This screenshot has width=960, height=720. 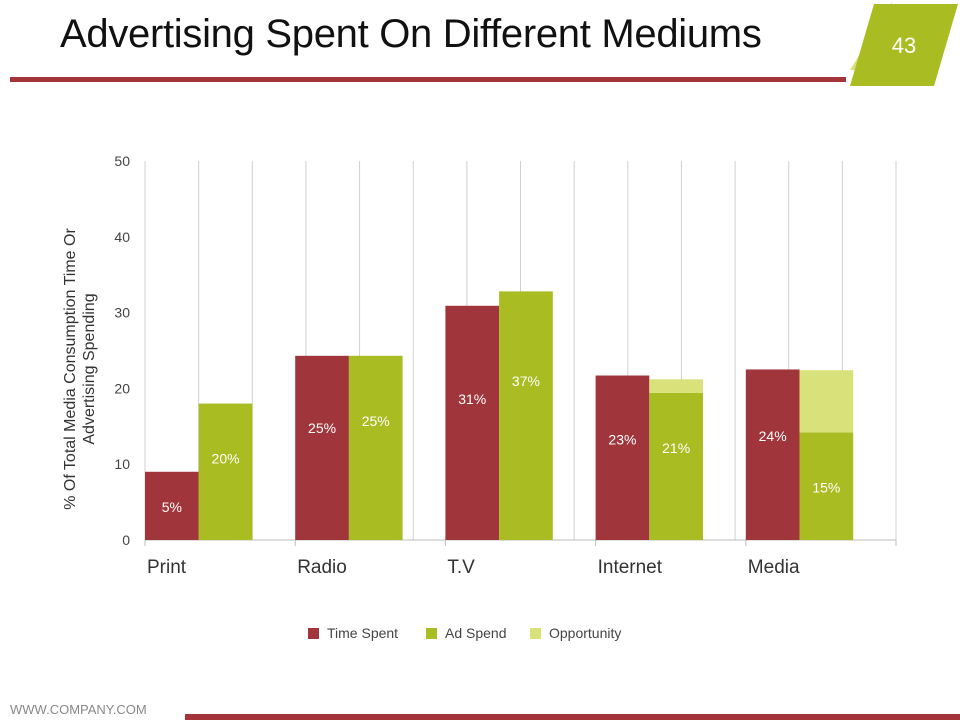 What do you see at coordinates (472, 422) in the screenshot?
I see `bar-time-spent-t-v` at bounding box center [472, 422].